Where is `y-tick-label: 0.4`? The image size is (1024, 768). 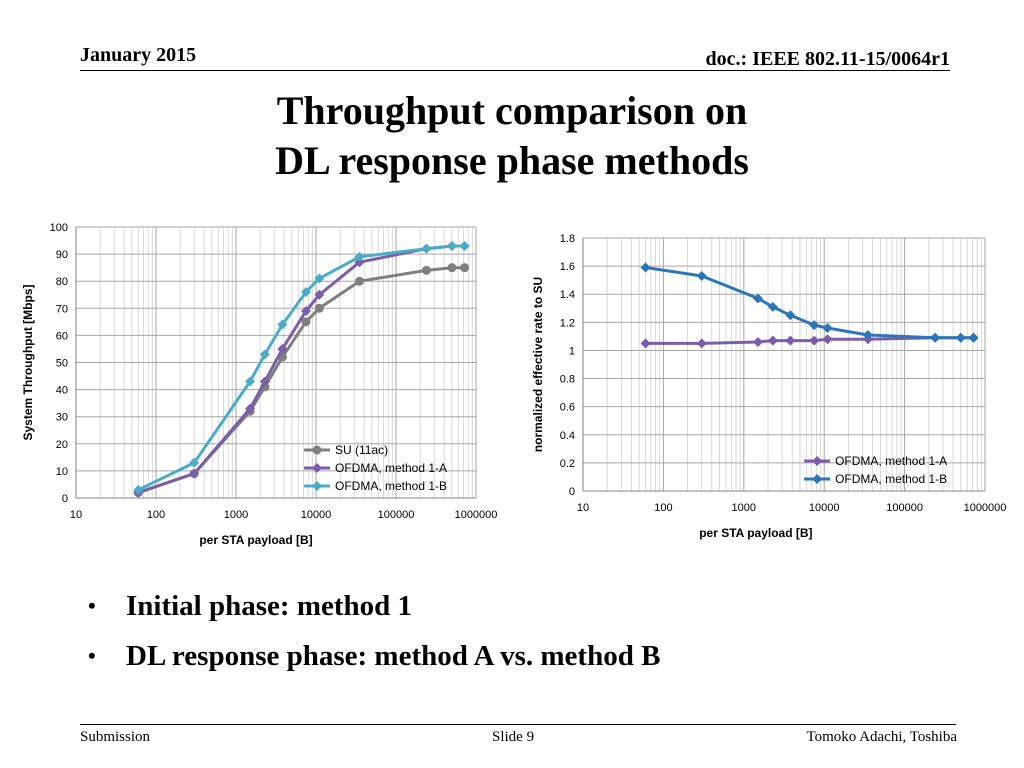 y-tick-label: 0.4 is located at coordinates (567, 436).